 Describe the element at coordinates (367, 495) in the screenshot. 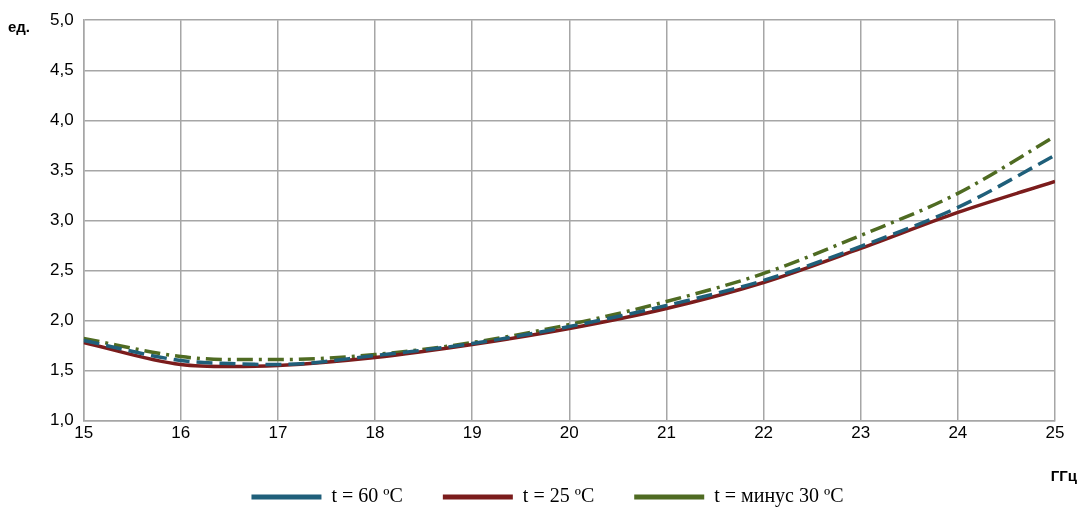

I see `legend-label: t = 60 ºC` at that location.